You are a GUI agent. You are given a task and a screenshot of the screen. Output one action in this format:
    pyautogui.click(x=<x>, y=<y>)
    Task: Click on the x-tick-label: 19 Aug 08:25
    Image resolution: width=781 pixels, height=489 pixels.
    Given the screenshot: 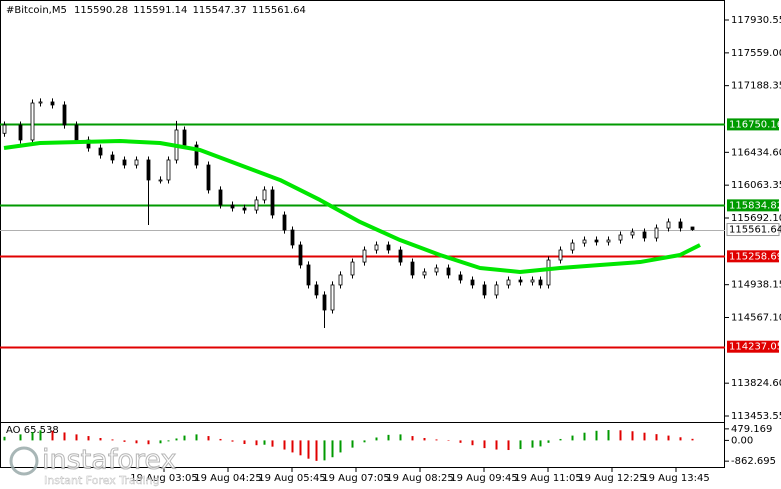 What is the action you would take?
    pyautogui.click(x=419, y=478)
    